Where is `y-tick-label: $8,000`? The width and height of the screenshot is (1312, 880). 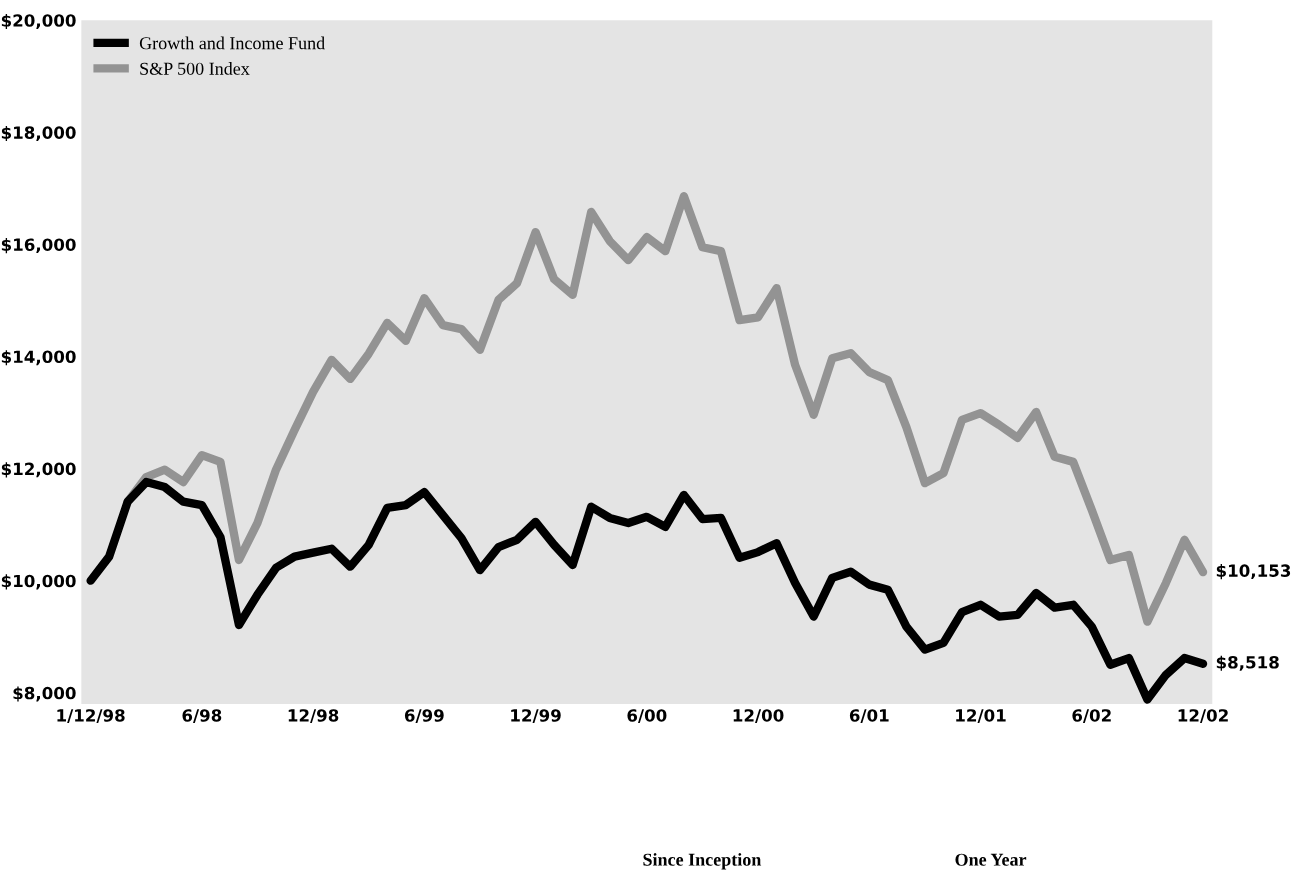 y-tick-label: $8,000 is located at coordinates (44, 694).